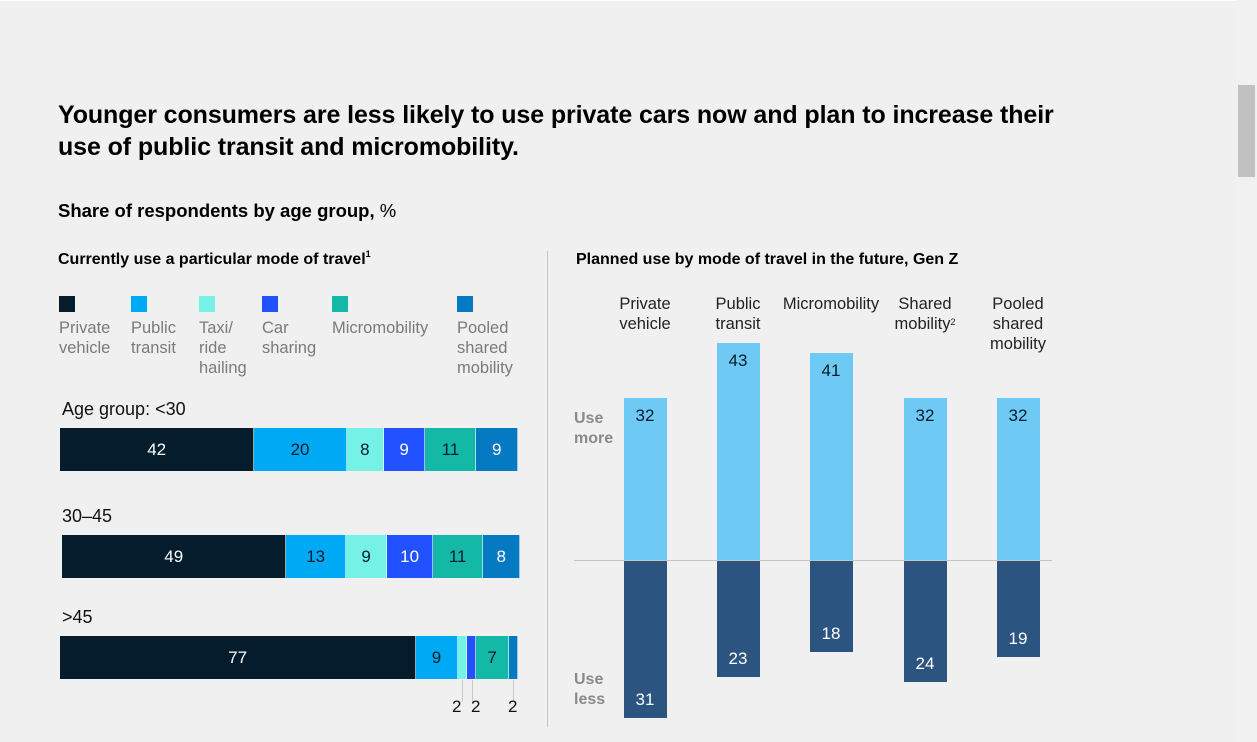 The height and width of the screenshot is (742, 1257). I want to click on subtitle-text: Share of respondents by age group,, so click(216, 210).